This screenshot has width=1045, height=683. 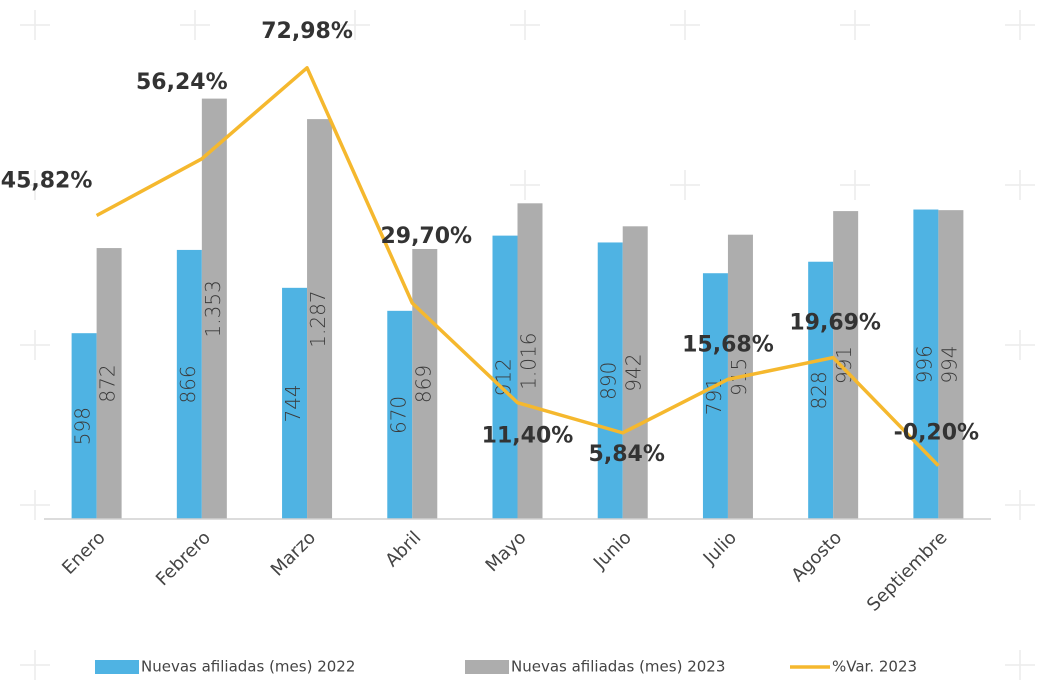 I want to click on line-value-label: 29,70%, so click(x=426, y=236).